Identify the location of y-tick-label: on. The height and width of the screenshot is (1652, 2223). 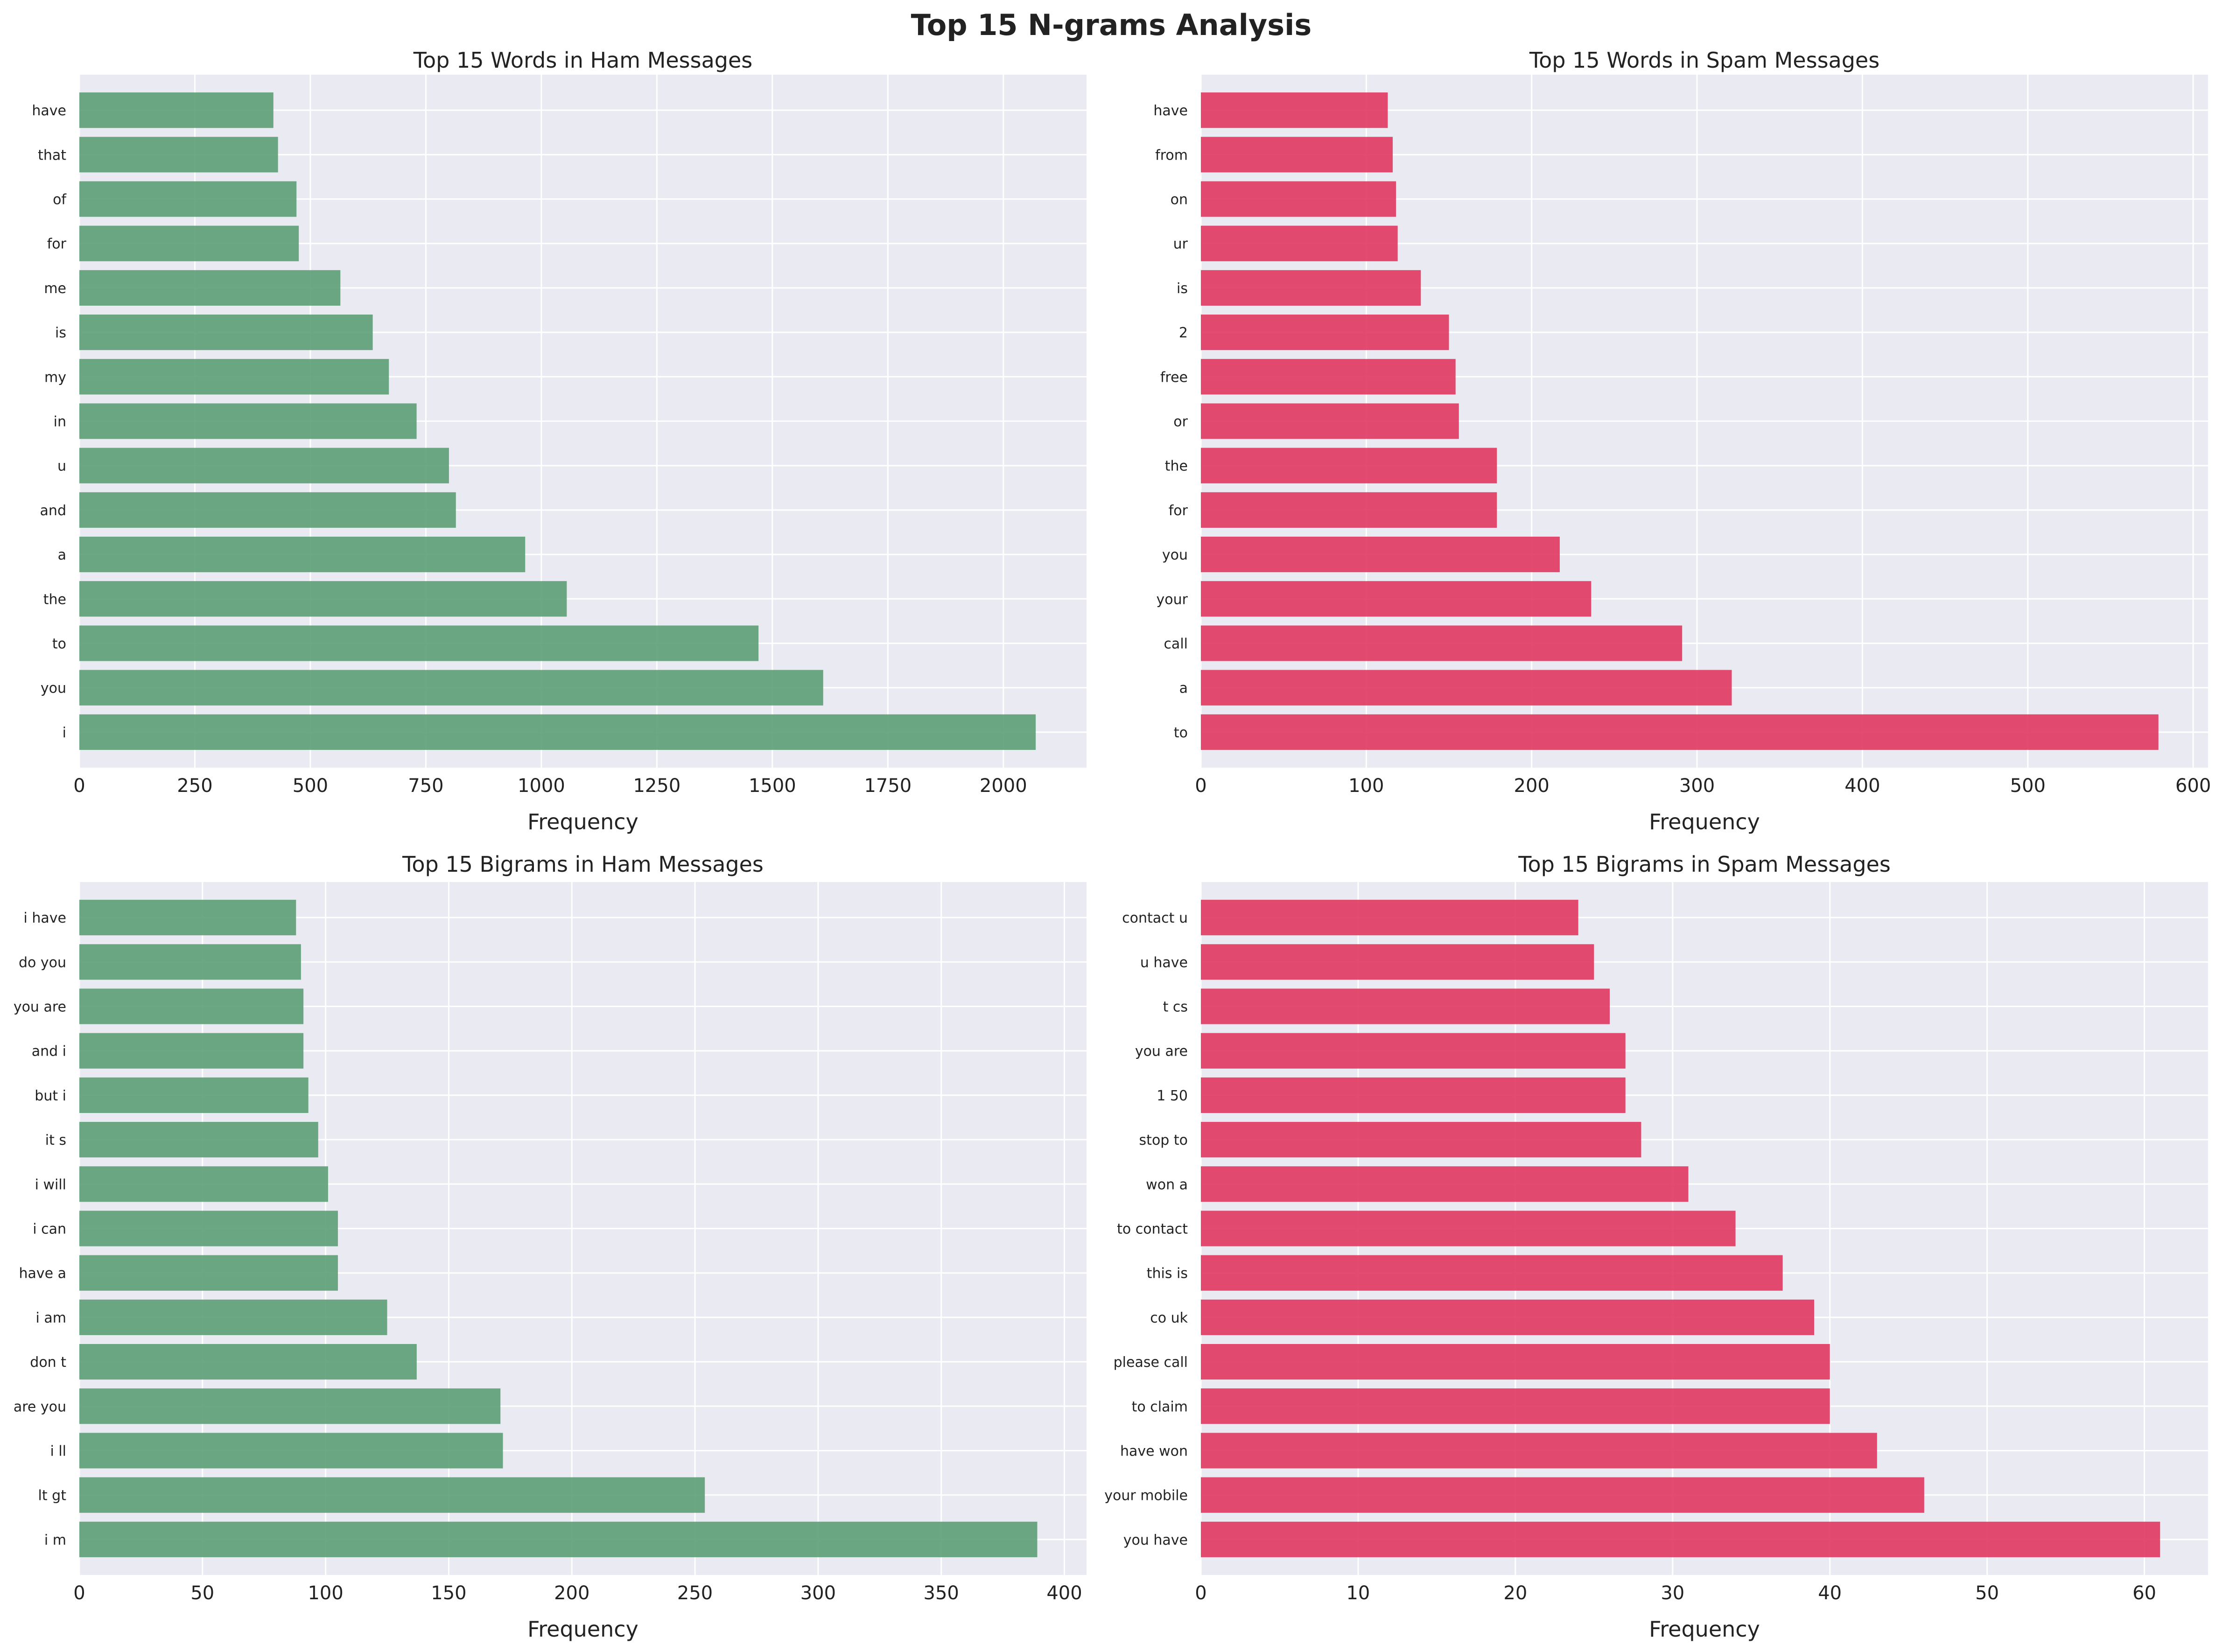
(1180, 200).